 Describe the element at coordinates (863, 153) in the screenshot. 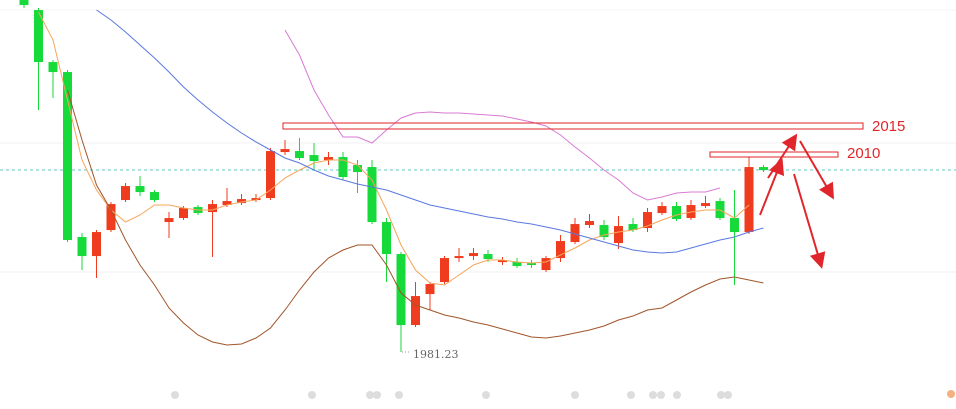

I see `annotation: 2010` at that location.